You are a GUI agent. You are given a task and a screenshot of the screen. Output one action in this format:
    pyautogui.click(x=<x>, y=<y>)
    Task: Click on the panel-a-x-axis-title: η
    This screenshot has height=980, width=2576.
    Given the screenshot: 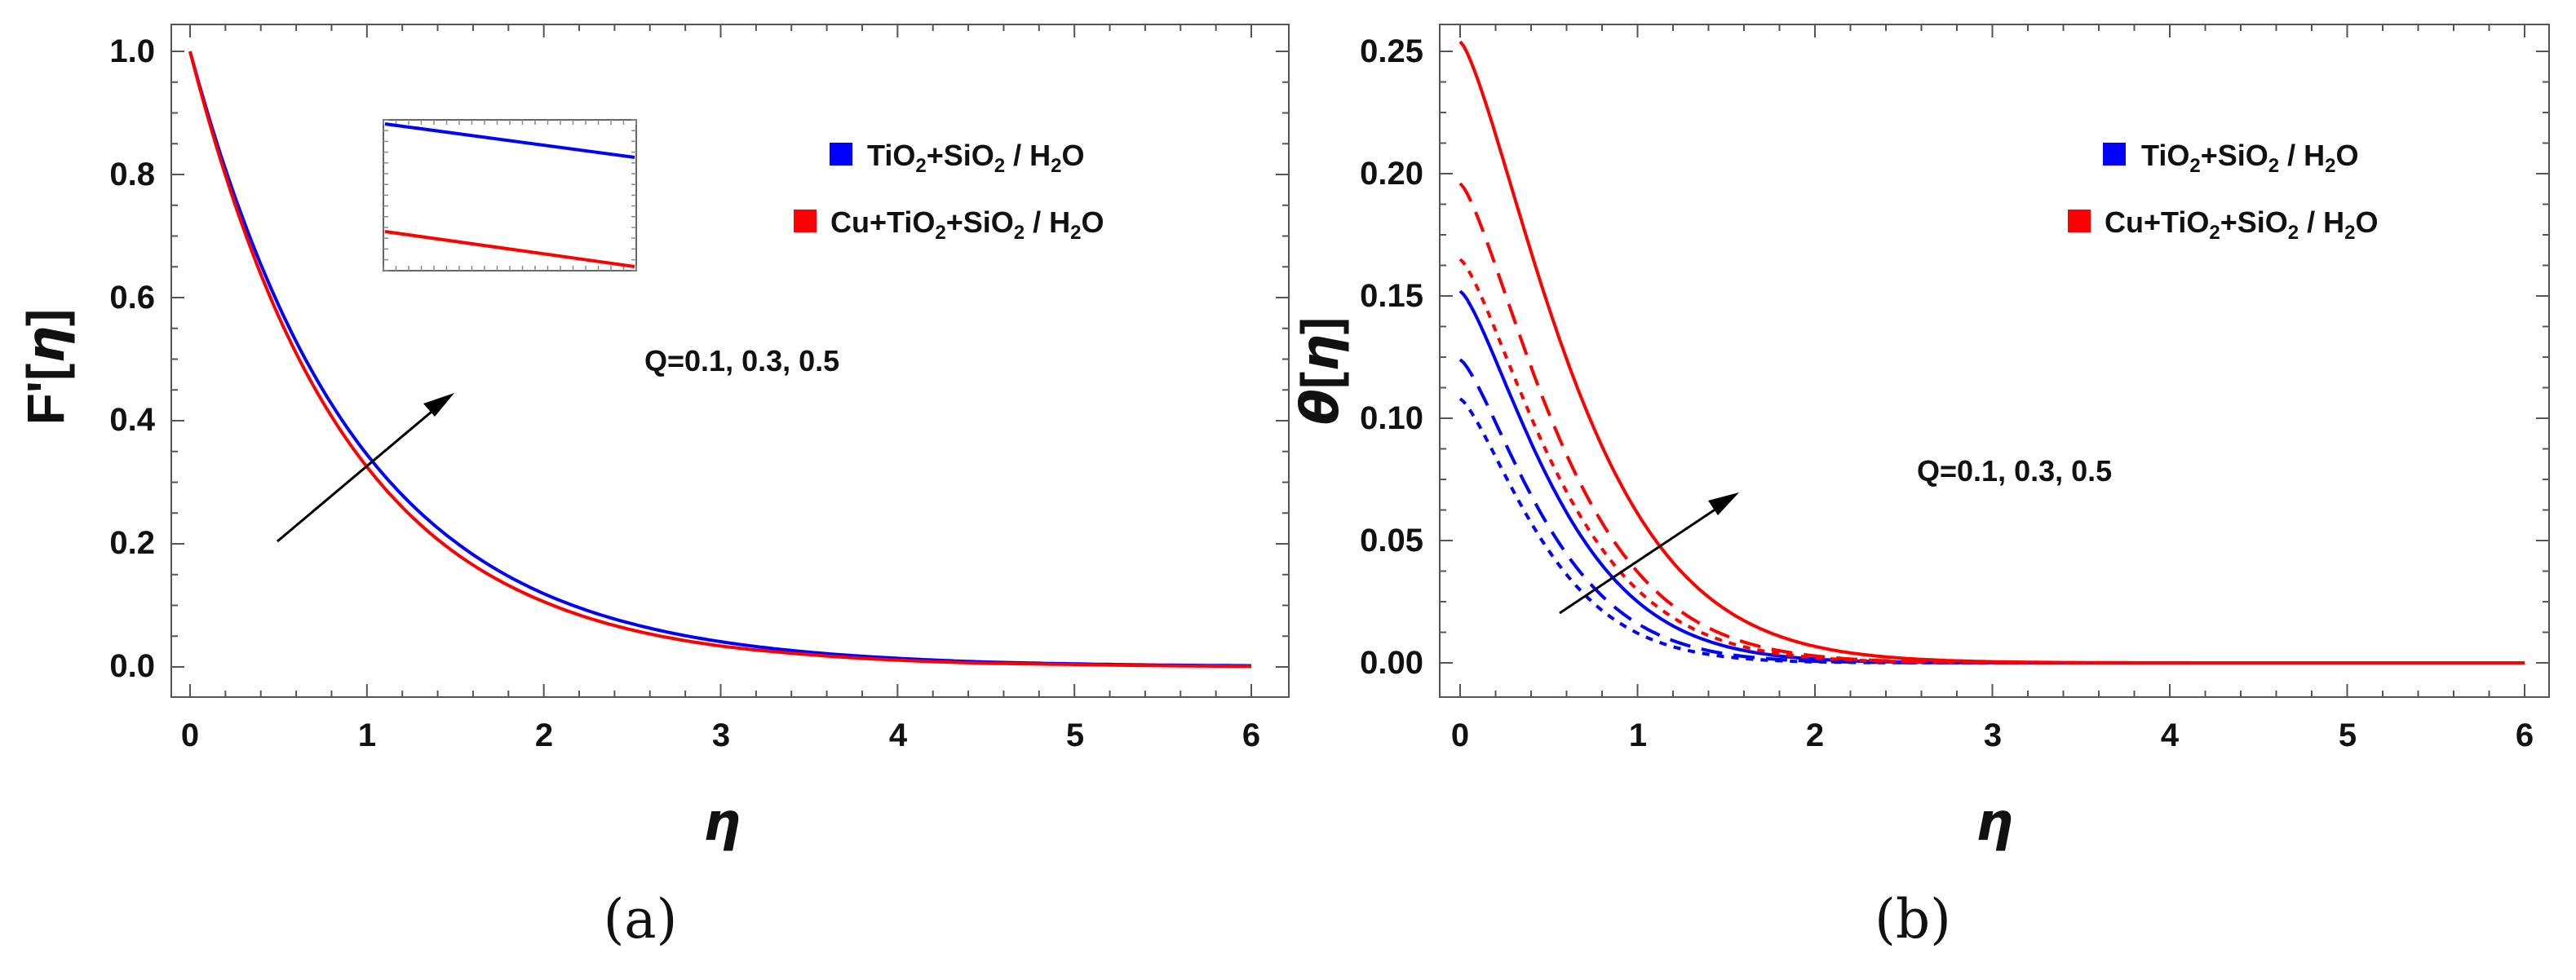 What is the action you would take?
    pyautogui.click(x=722, y=823)
    